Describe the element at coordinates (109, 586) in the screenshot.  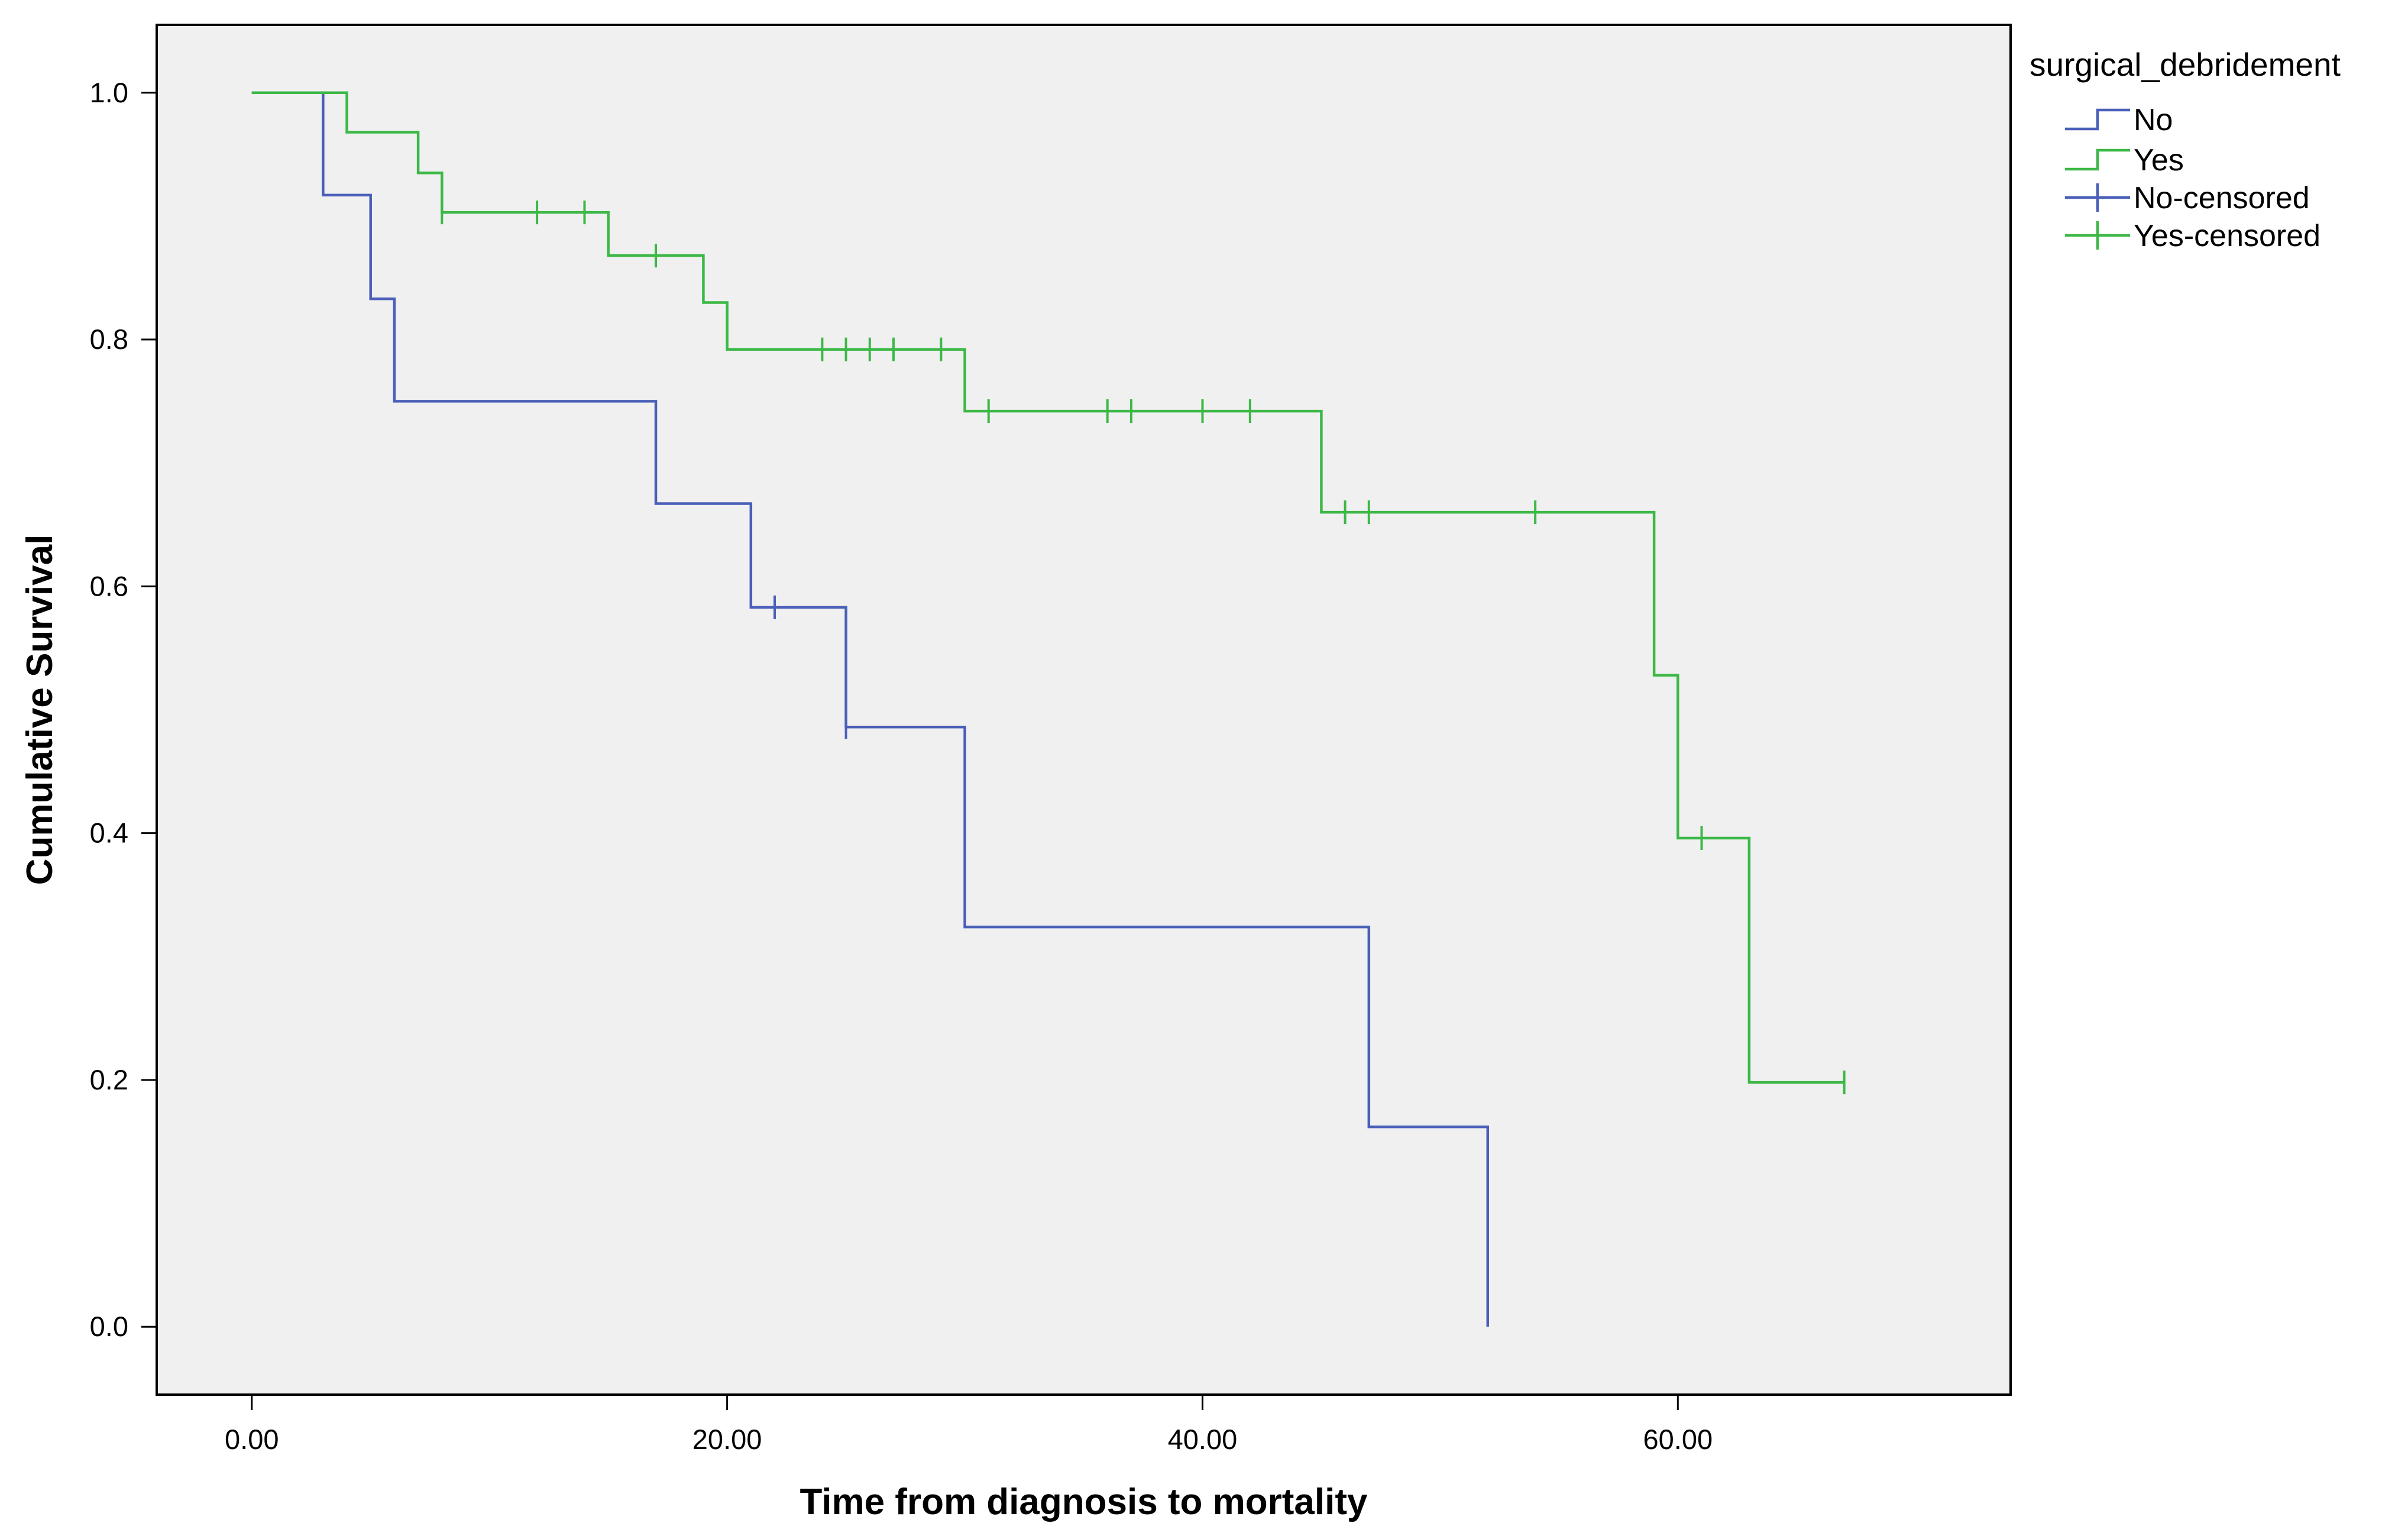
I see `y-tick-label: 0.6` at that location.